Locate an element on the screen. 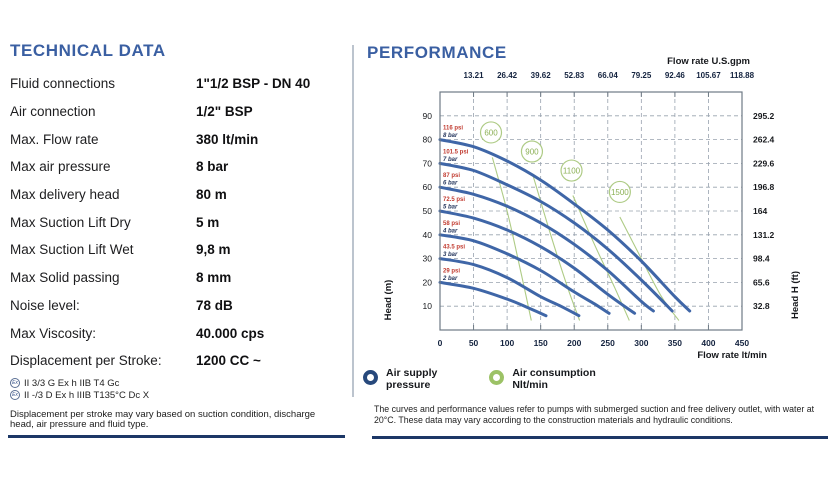 This screenshot has height=500, width=833. bar-label: 6 bar is located at coordinates (450, 184).